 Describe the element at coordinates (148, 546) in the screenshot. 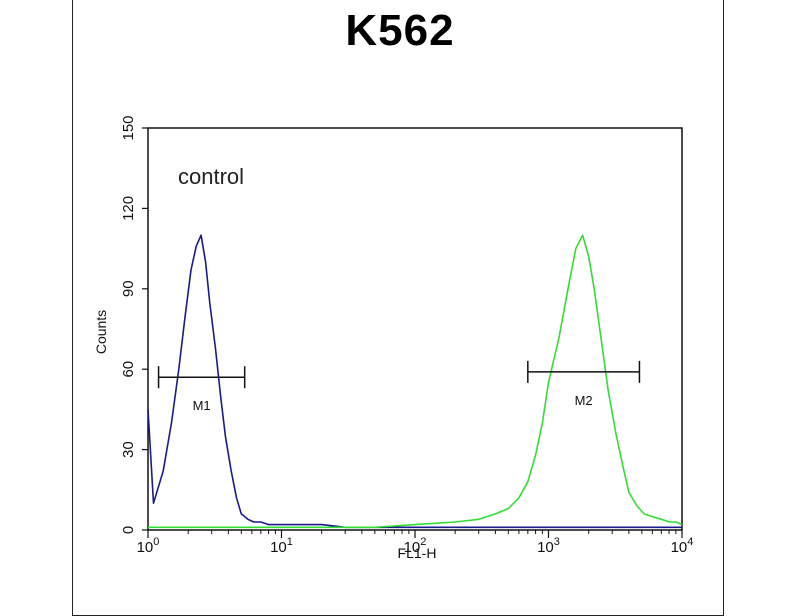

I see `x-tick-label: 10⁰` at that location.